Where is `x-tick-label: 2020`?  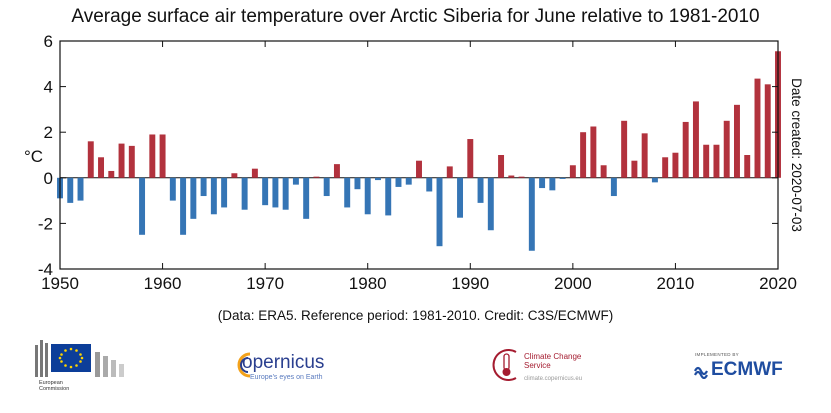 x-tick-label: 2020 is located at coordinates (778, 283).